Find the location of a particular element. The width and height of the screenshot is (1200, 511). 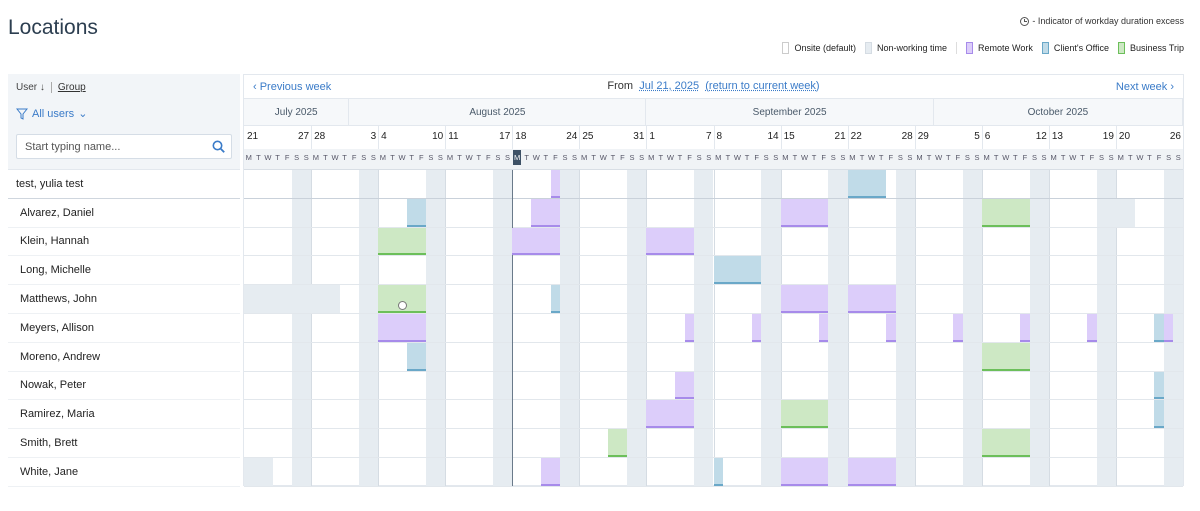

legend-label: Onsite (default) is located at coordinates (825, 48).